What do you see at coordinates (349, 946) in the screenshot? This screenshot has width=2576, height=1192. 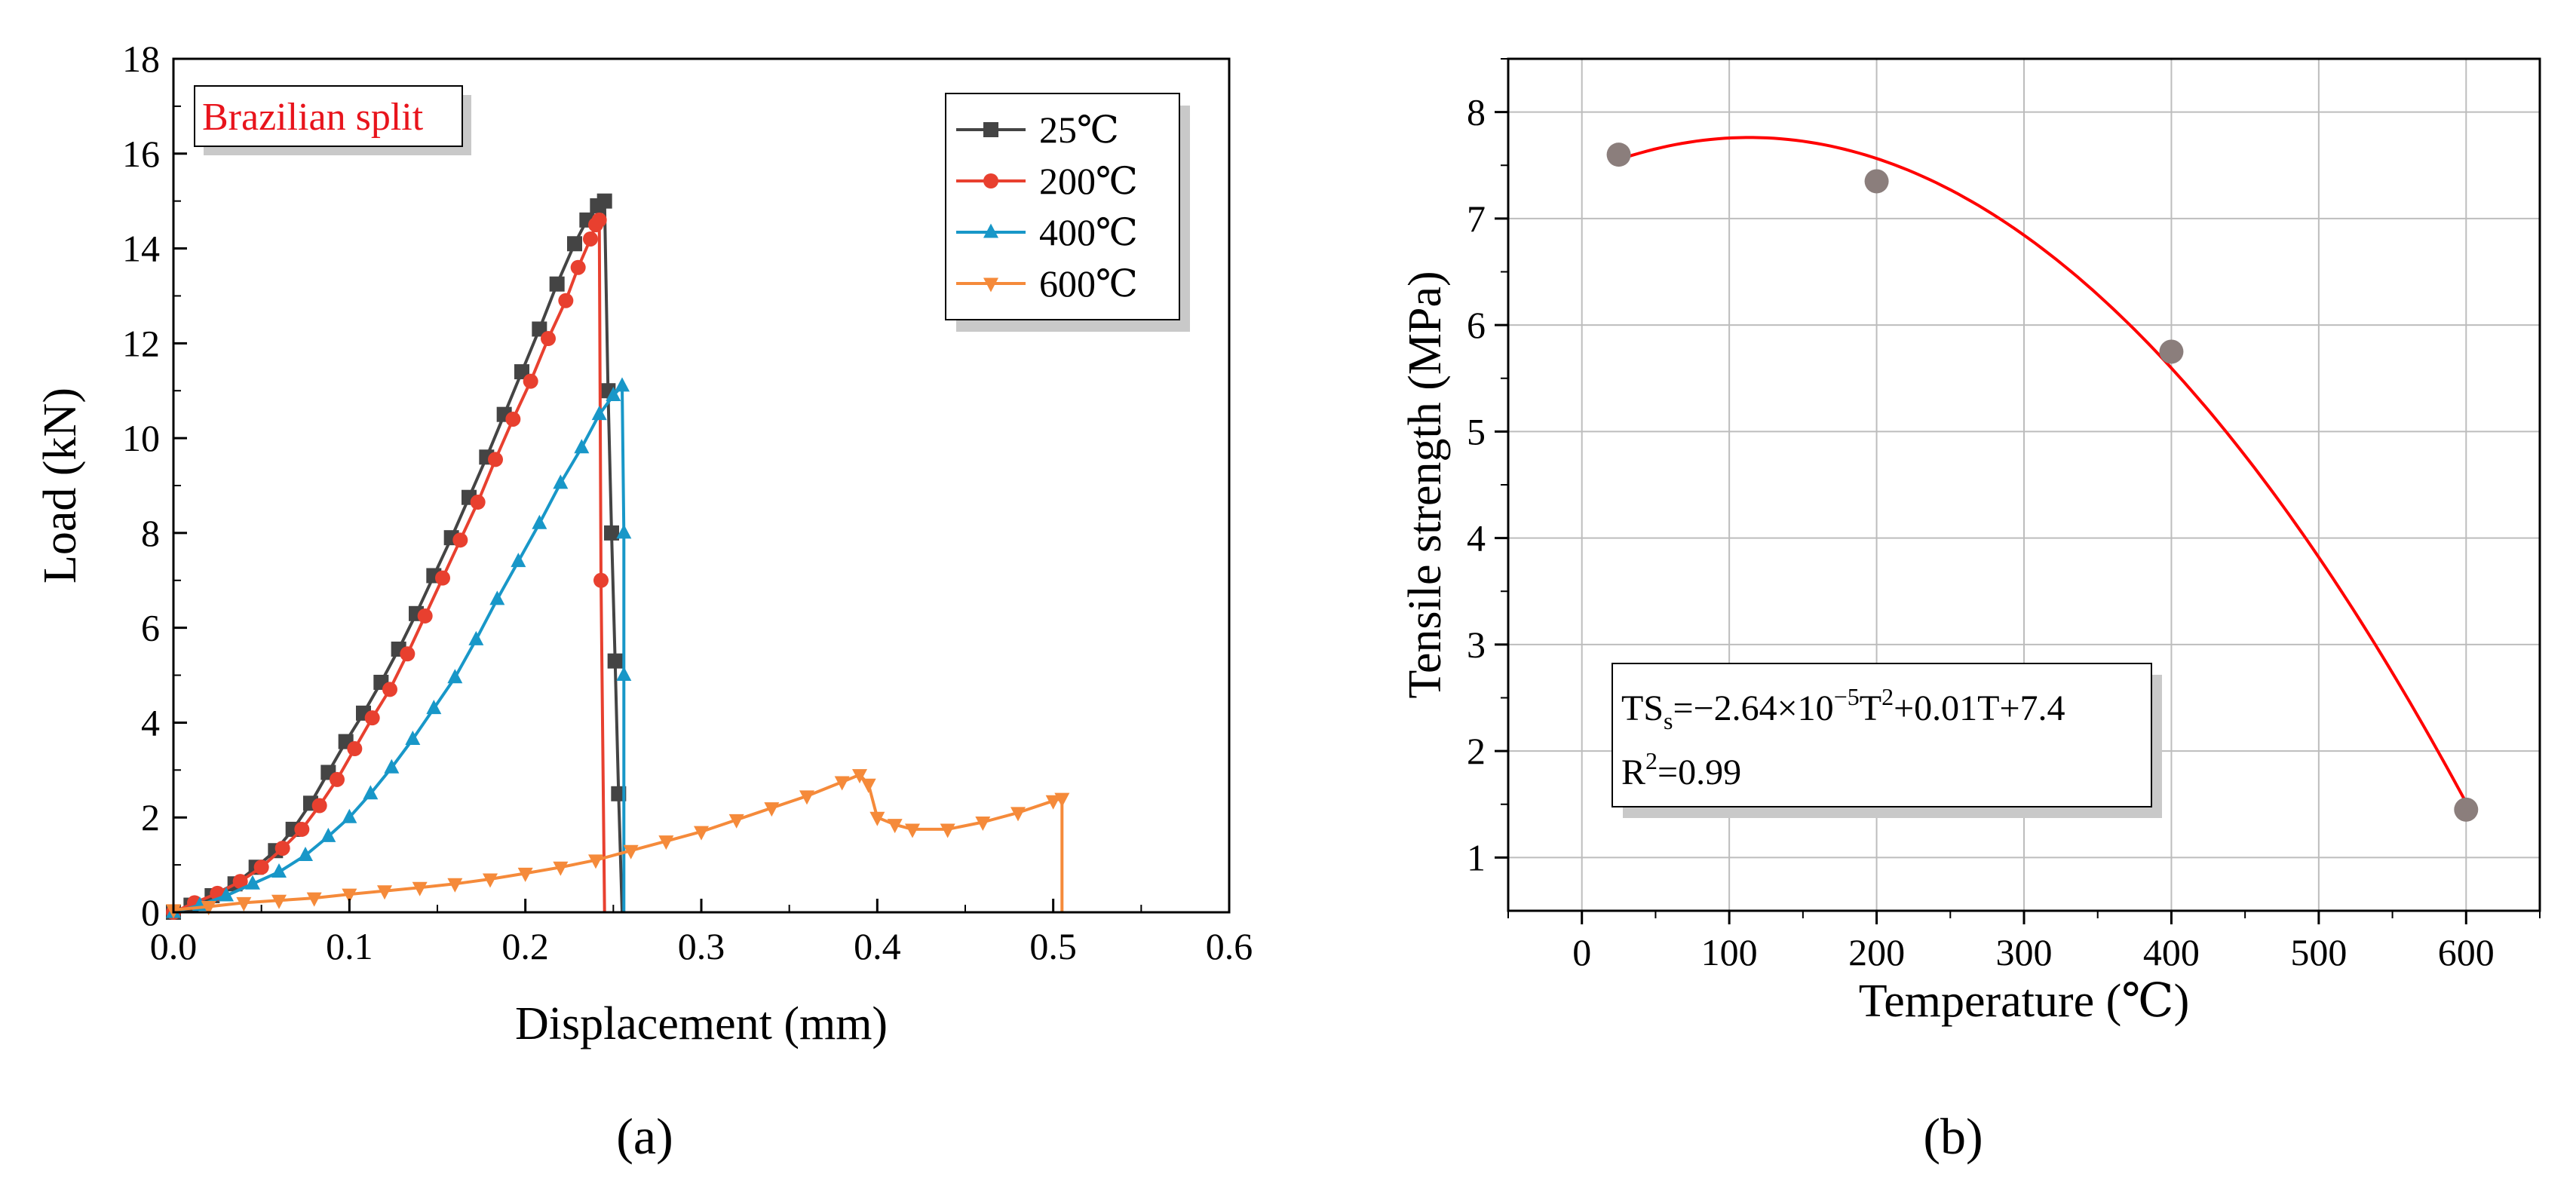 I see `chart-a-x-tick-label: 0.1` at bounding box center [349, 946].